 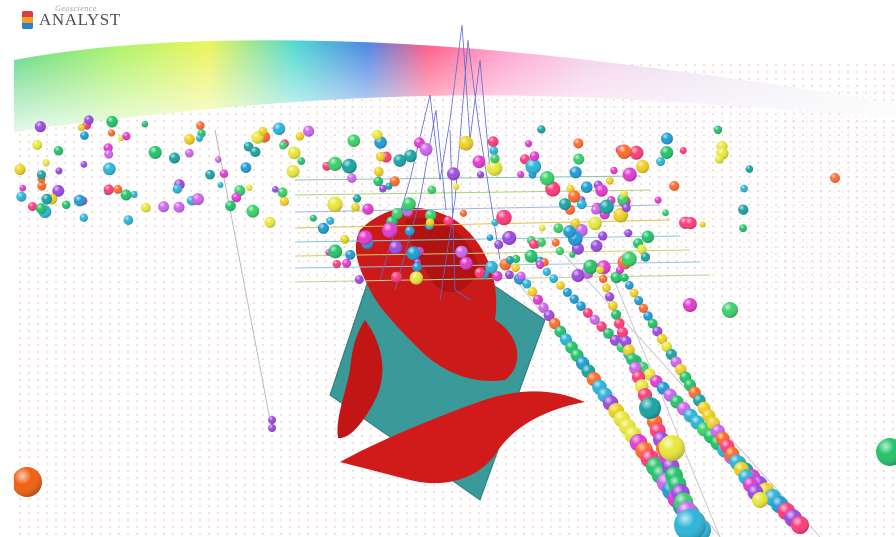 I want to click on app-logo: Geoscience ANALYST, so click(x=71, y=17).